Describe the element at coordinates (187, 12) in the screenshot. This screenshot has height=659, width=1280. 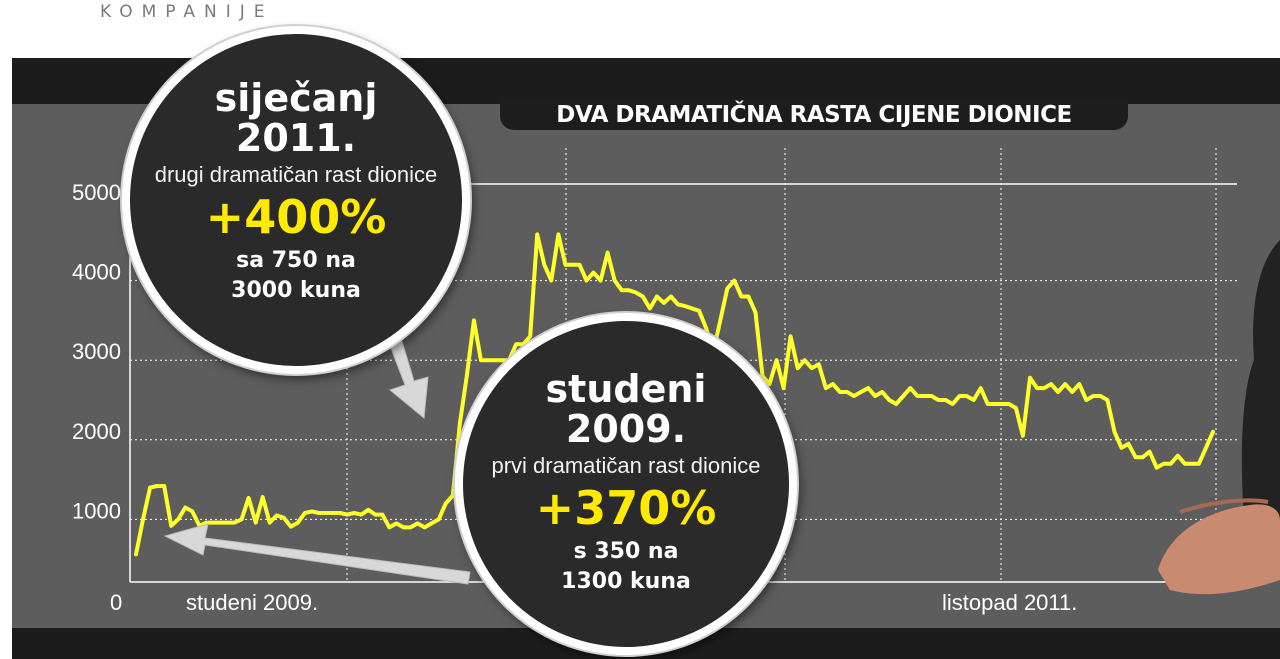
I see `section-label: KOMPANIJE` at that location.